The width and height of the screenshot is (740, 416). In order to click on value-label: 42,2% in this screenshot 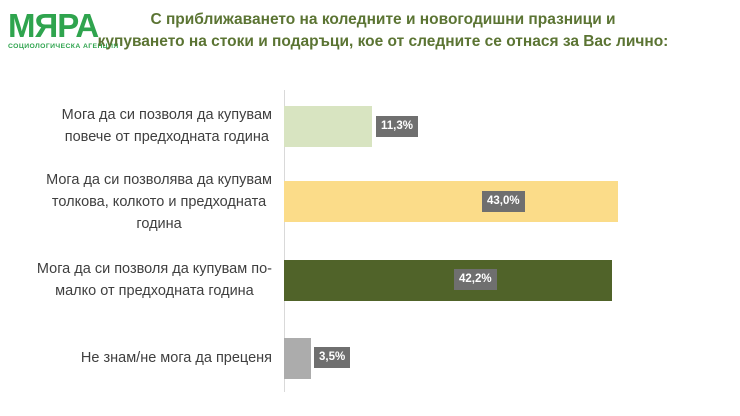, I will do `click(475, 279)`.